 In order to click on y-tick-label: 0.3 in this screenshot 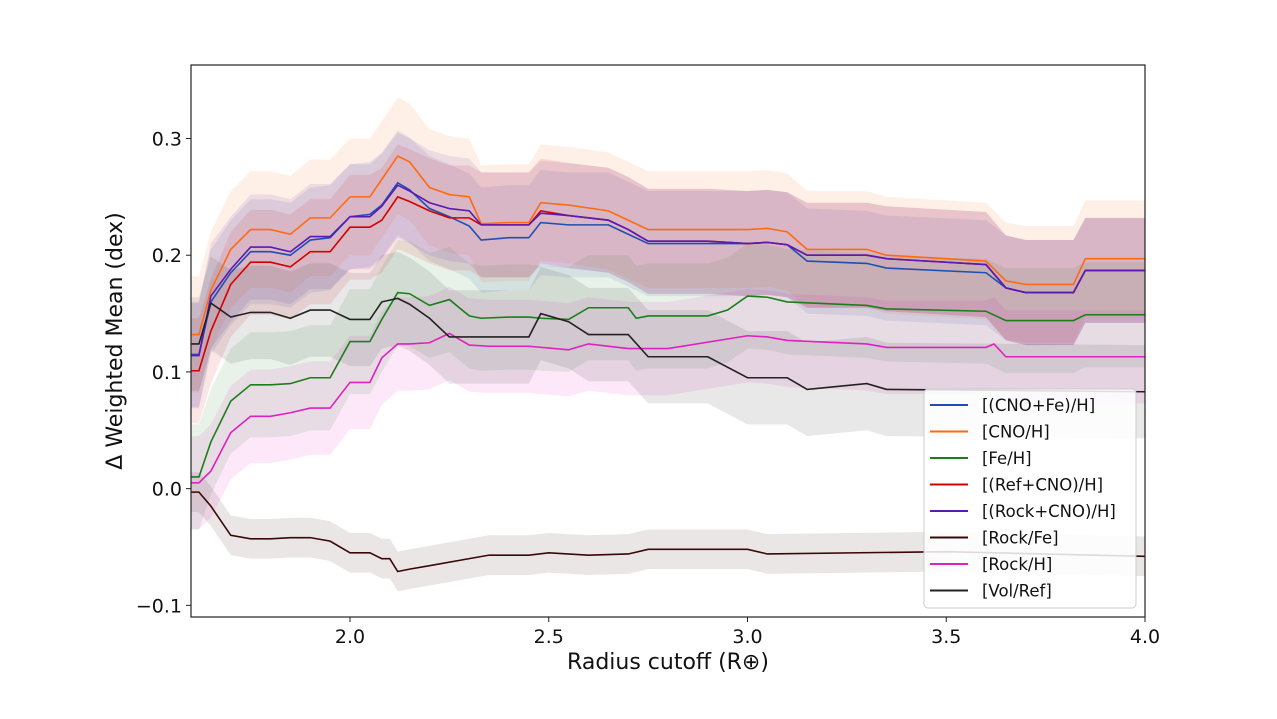, I will do `click(167, 140)`.